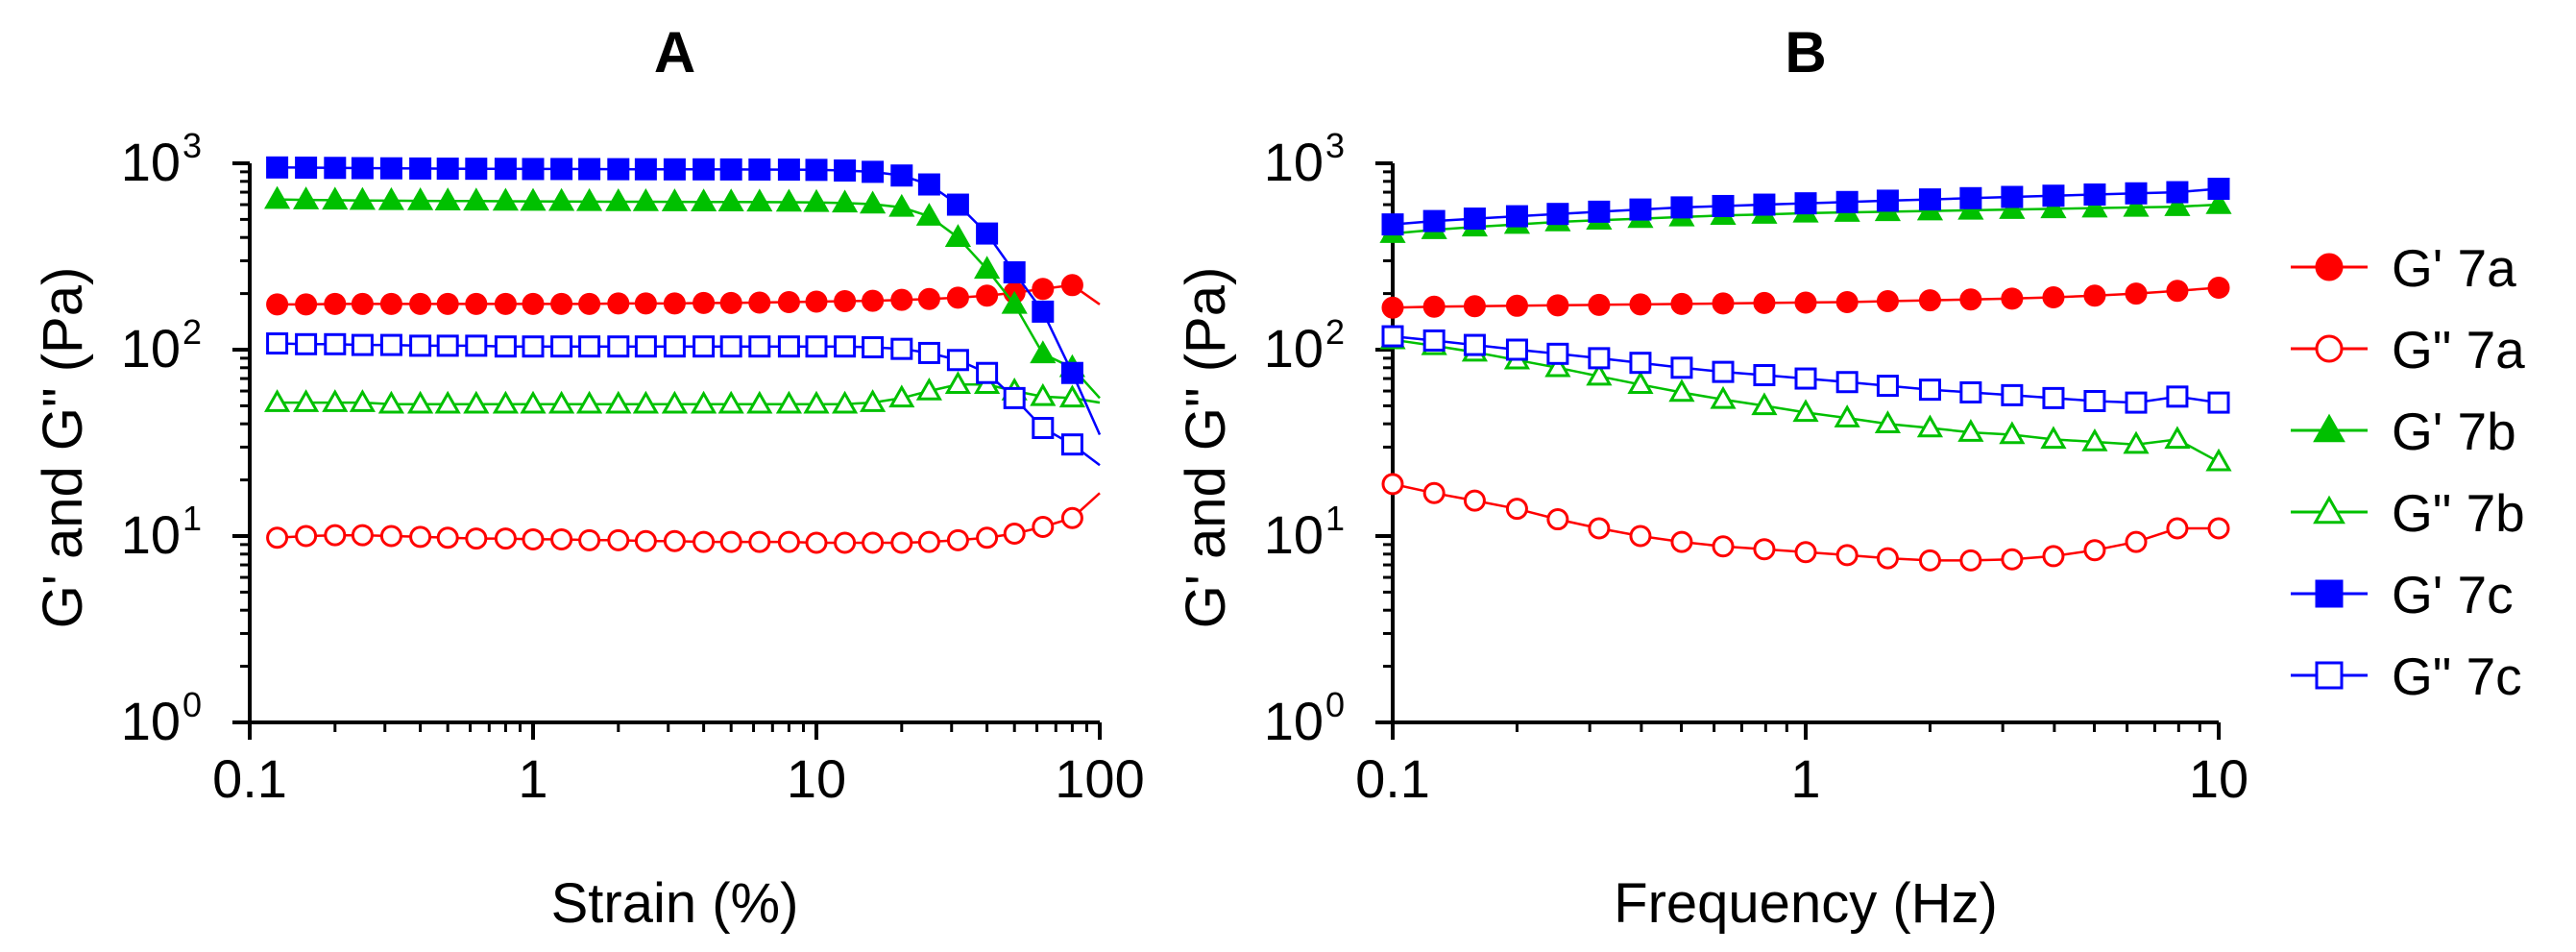 The height and width of the screenshot is (952, 2576). What do you see at coordinates (2329, 348) in the screenshot?
I see `legend-marker` at bounding box center [2329, 348].